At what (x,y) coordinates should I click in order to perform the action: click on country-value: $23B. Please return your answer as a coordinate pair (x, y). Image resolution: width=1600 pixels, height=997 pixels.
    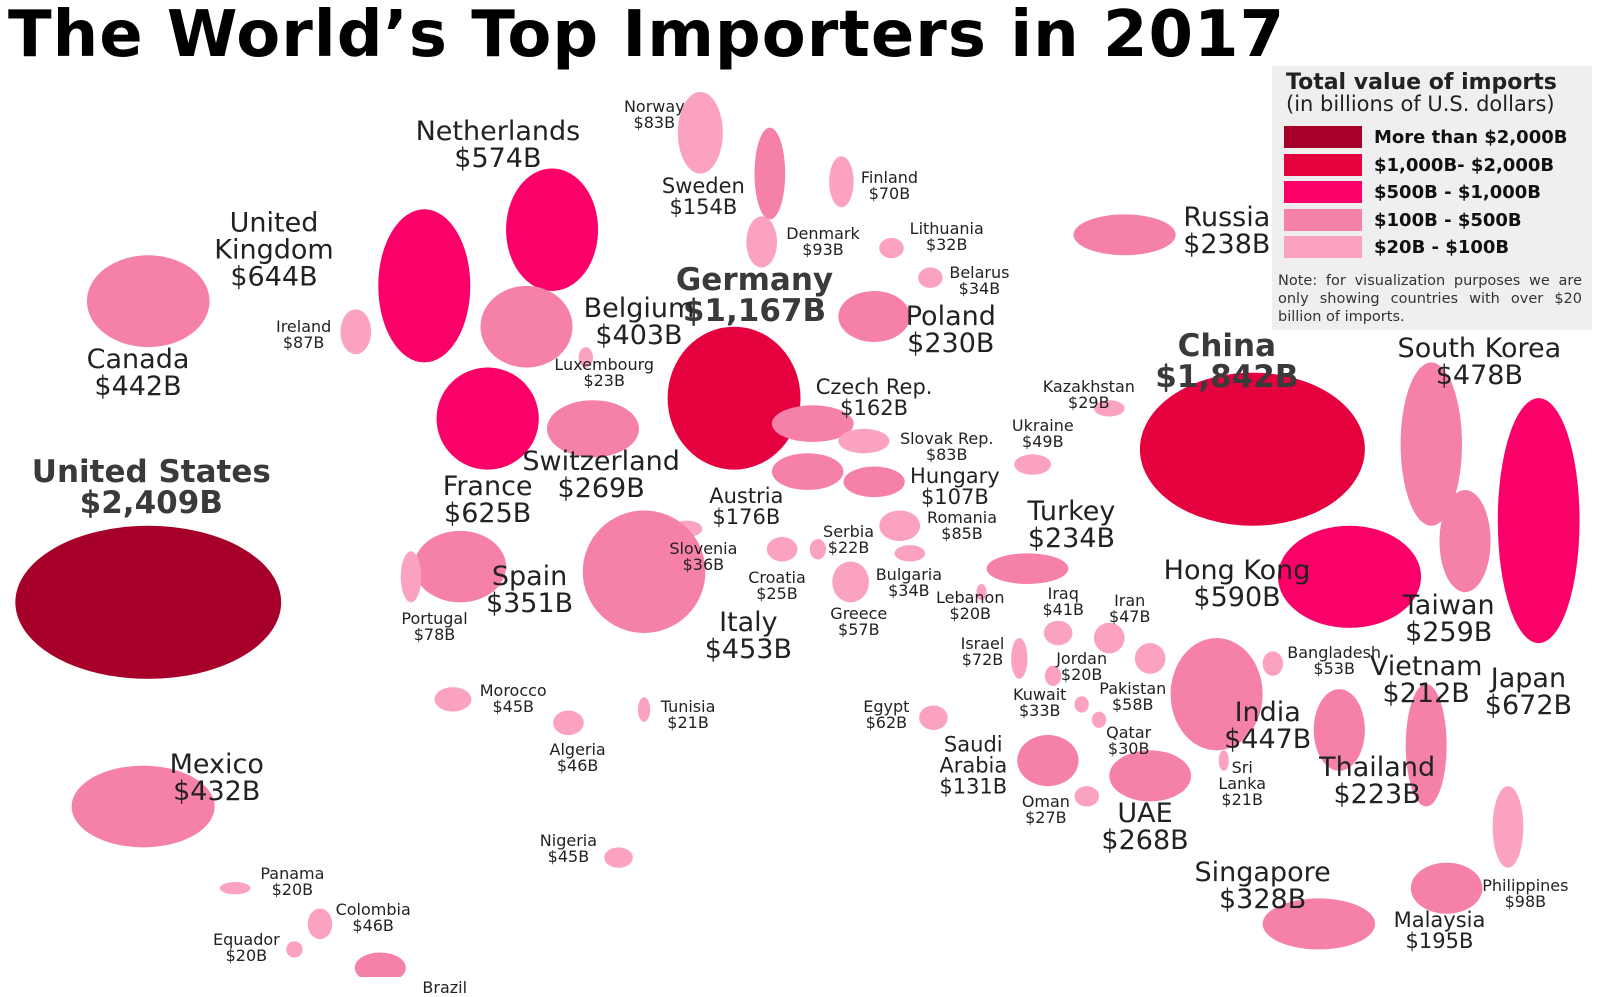
    Looking at the image, I should click on (604, 380).